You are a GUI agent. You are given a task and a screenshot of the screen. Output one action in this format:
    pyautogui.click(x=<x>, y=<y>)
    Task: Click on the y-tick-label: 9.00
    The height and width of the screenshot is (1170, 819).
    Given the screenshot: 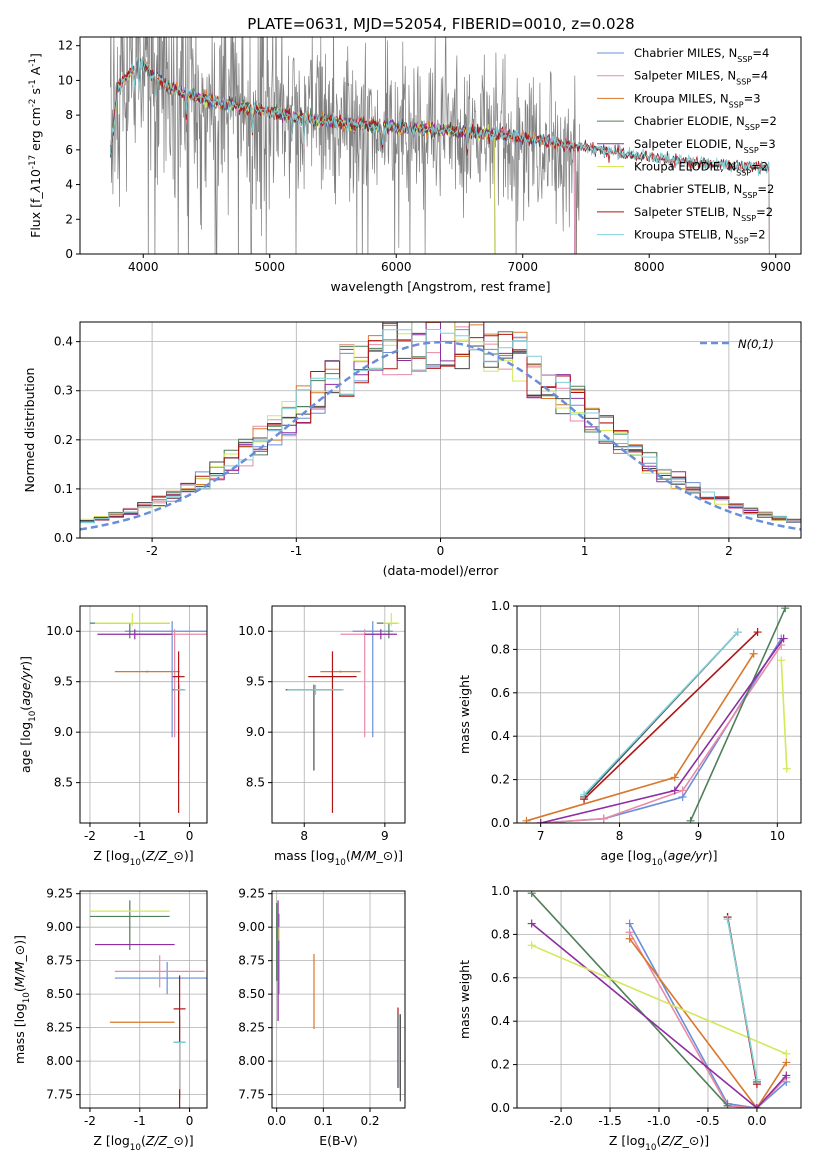 What is the action you would take?
    pyautogui.click(x=251, y=927)
    